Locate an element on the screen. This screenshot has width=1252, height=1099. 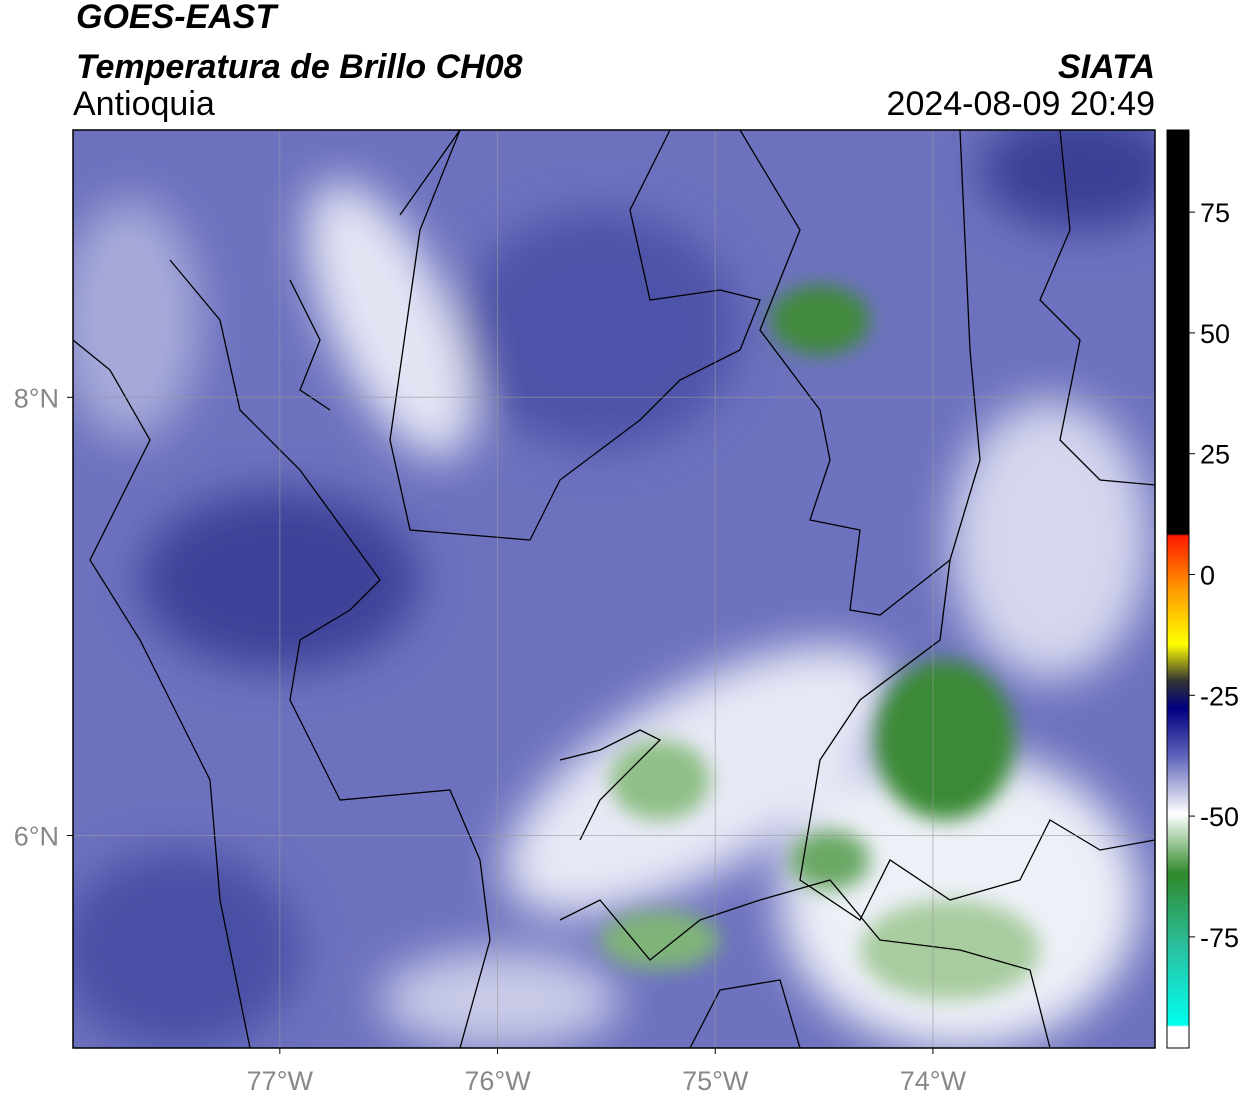
colorbar-tick-label: 0 is located at coordinates (1207, 576).